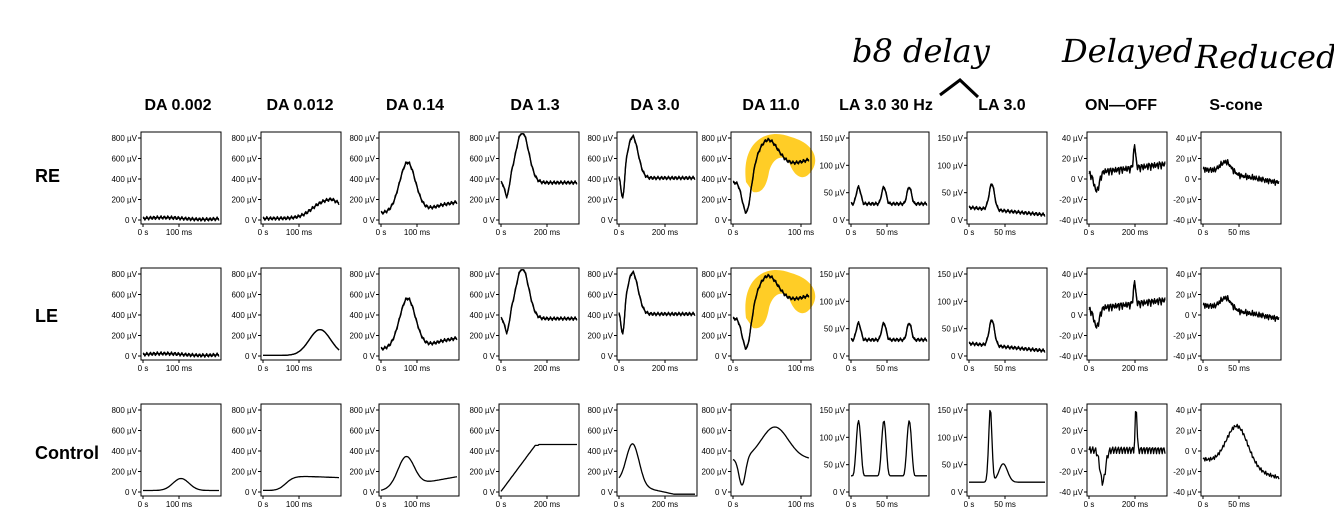 This screenshot has width=1334, height=526. I want to click on highlight-blob, so click(780, 299).